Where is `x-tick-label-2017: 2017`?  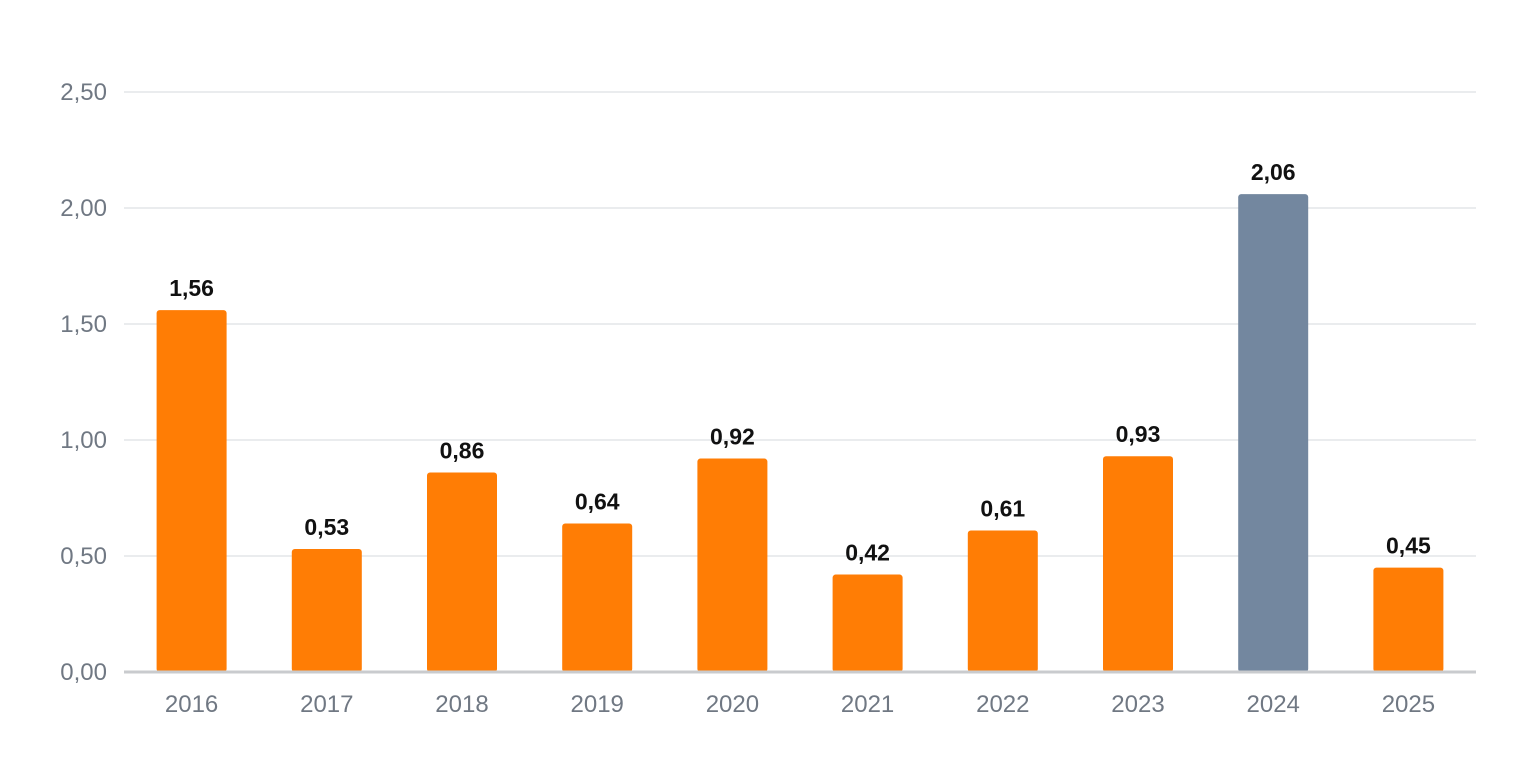 x-tick-label-2017: 2017 is located at coordinates (326, 704).